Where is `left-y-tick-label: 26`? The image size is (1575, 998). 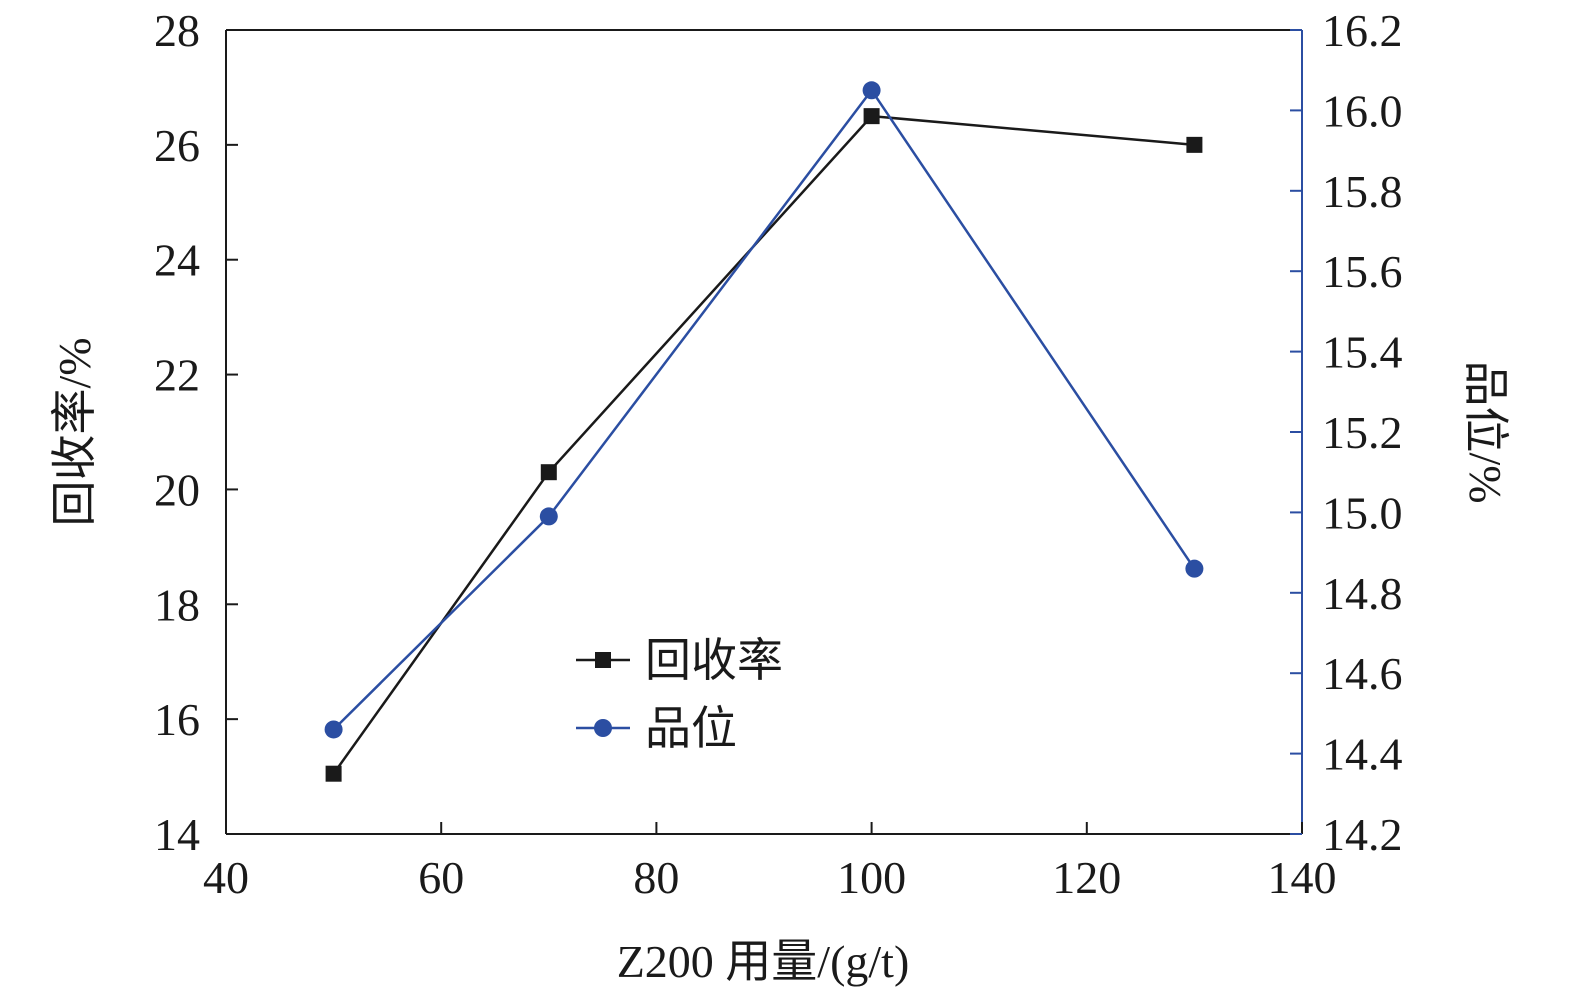 left-y-tick-label: 26 is located at coordinates (177, 145).